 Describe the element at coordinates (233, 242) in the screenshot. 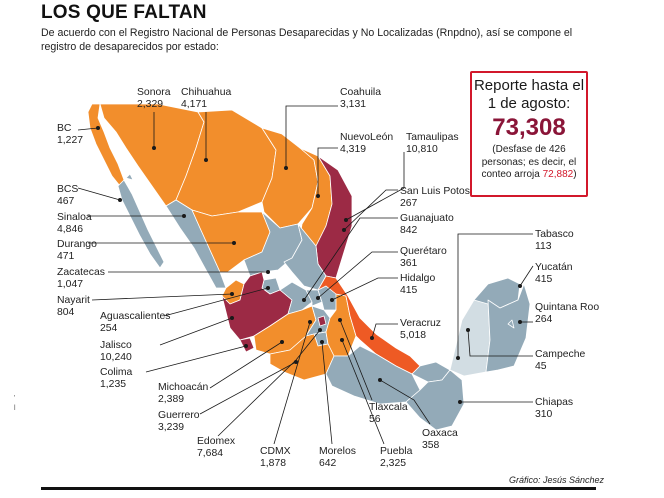

I see `leader-dot-durango` at that location.